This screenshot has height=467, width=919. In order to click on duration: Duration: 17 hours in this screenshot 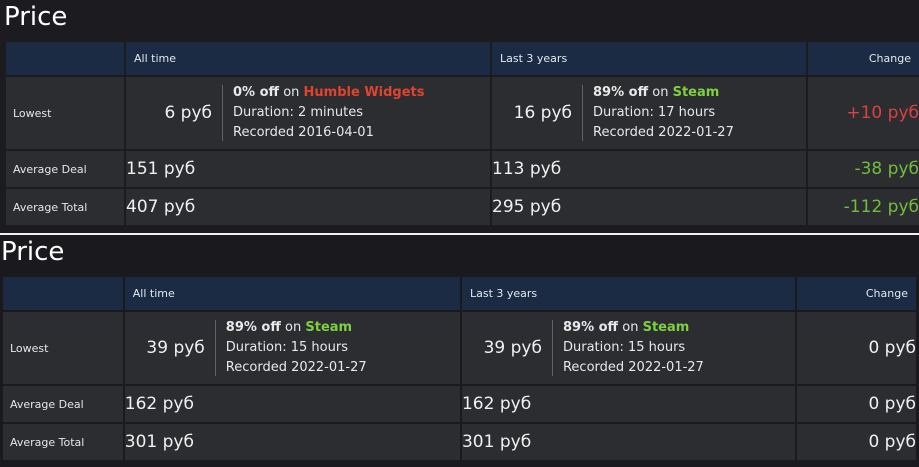, I will do `click(654, 112)`.